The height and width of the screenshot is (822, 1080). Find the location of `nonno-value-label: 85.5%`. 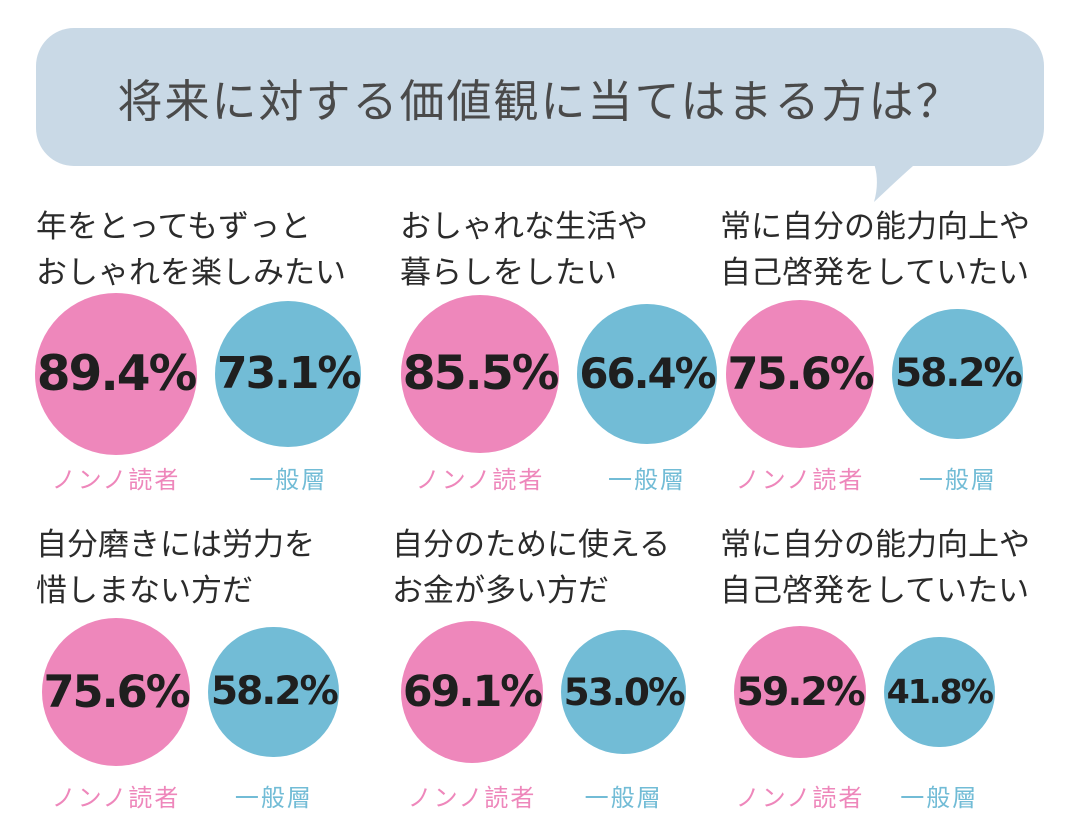

nonno-value-label: 85.5% is located at coordinates (481, 374).